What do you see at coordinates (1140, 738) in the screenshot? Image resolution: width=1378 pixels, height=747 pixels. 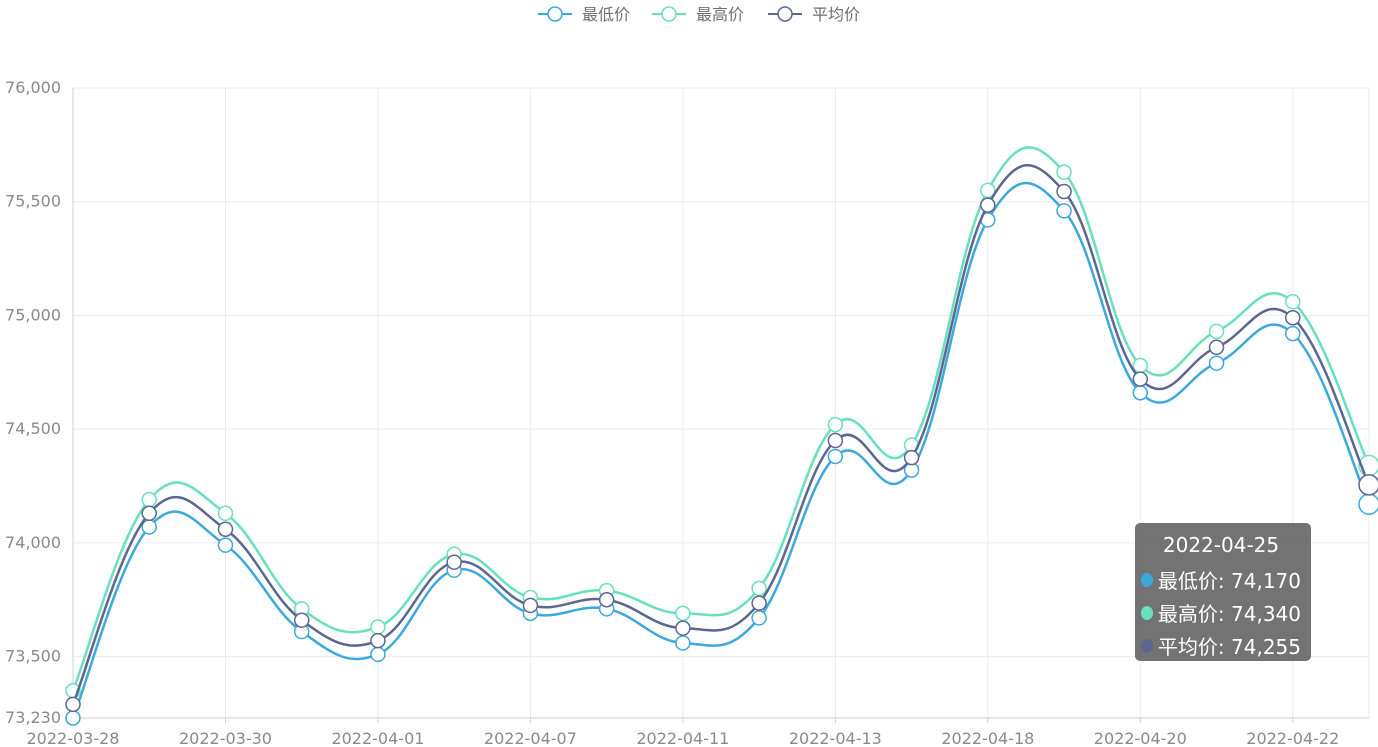 I see `x-tick-label: 2022-04-20` at bounding box center [1140, 738].